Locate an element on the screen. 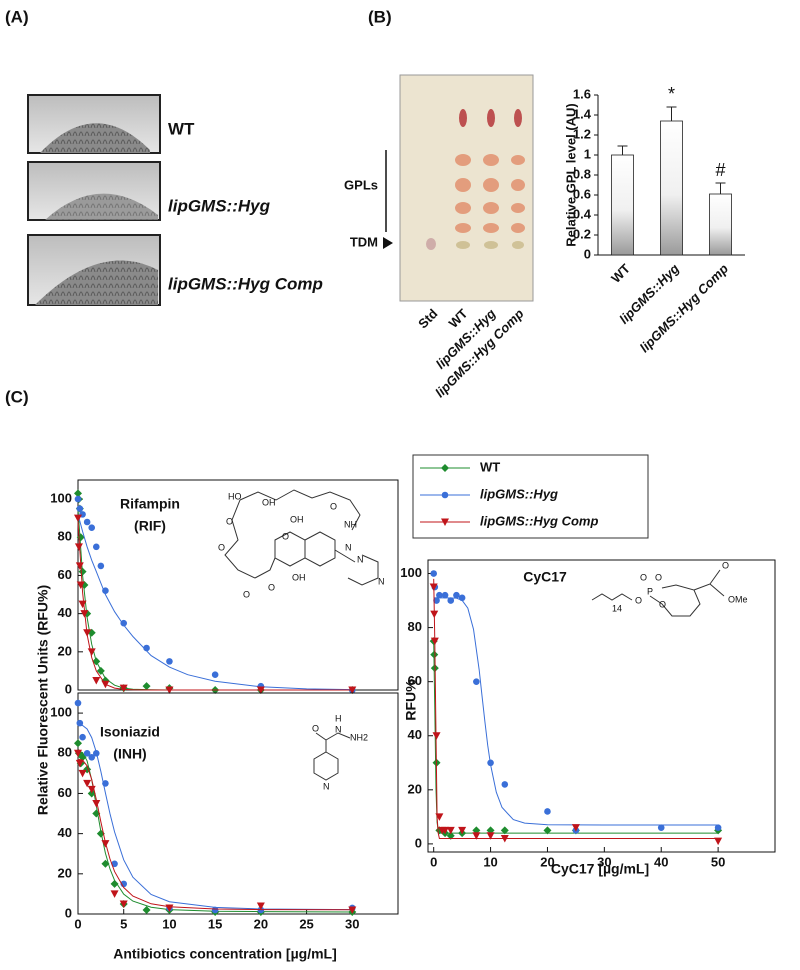  y-tick-label: 20 is located at coordinates (415, 788).